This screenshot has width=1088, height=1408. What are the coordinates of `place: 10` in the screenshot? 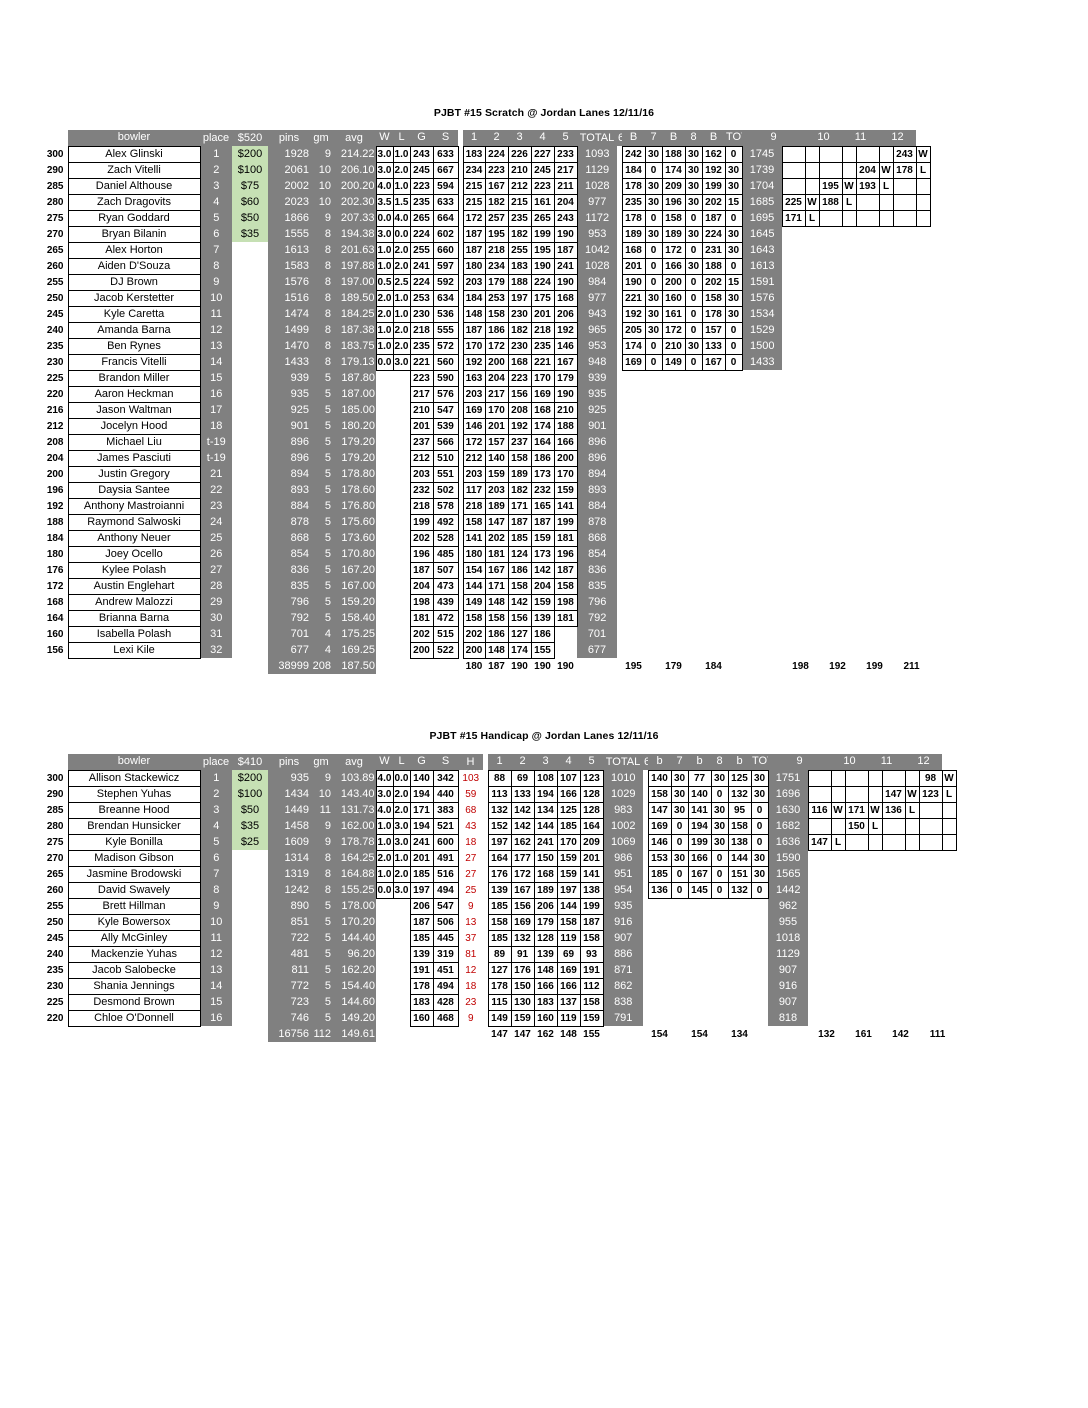 It's located at (216, 922).